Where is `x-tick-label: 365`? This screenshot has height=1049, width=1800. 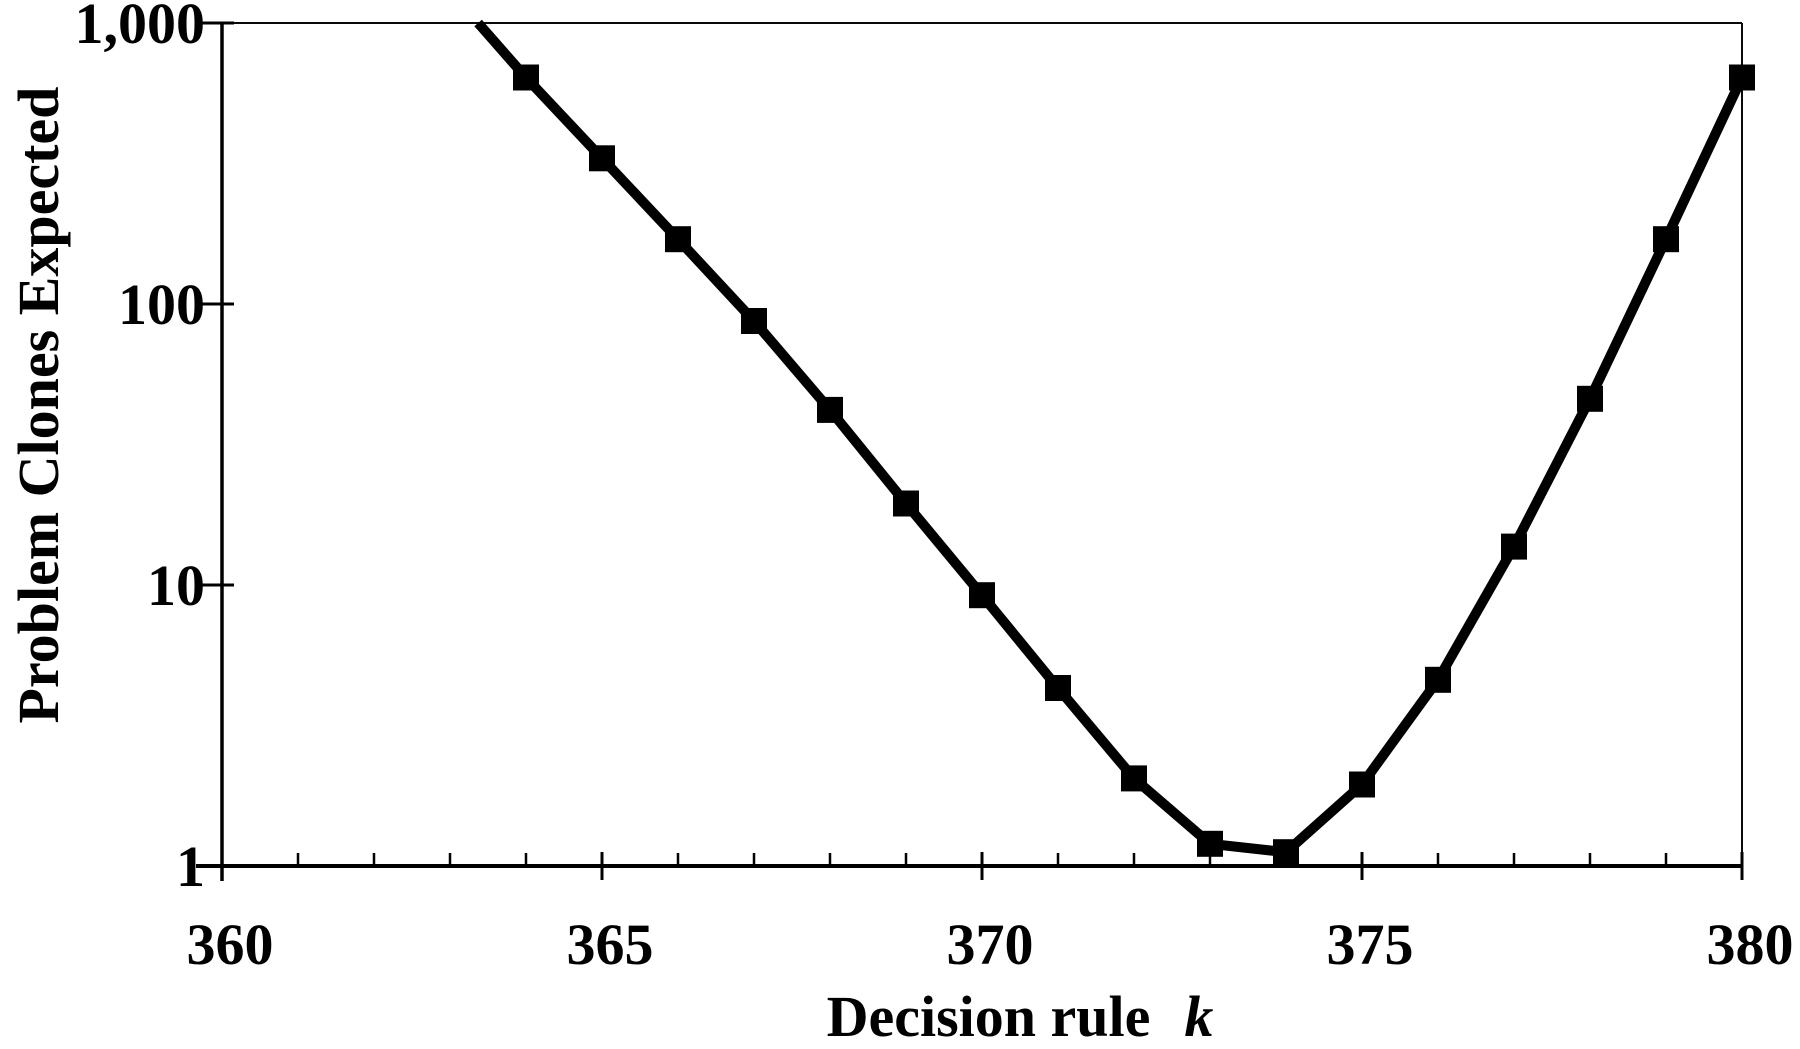
x-tick-label: 365 is located at coordinates (610, 944).